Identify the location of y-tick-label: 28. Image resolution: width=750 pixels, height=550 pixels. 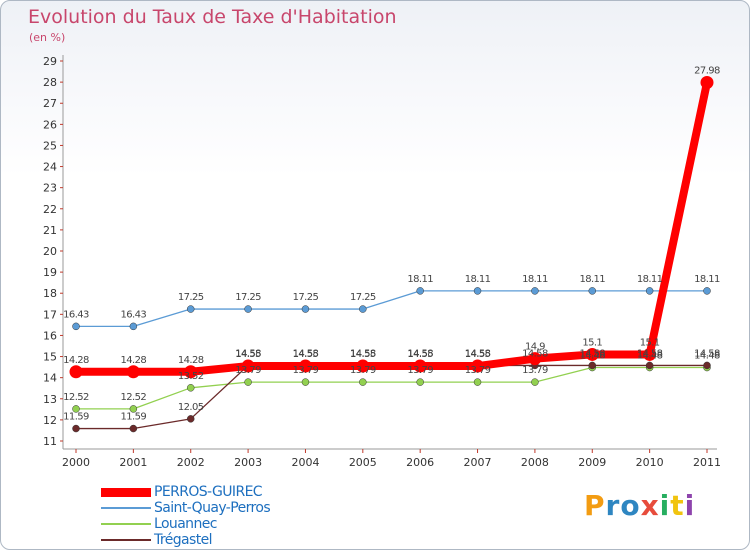
(50, 82).